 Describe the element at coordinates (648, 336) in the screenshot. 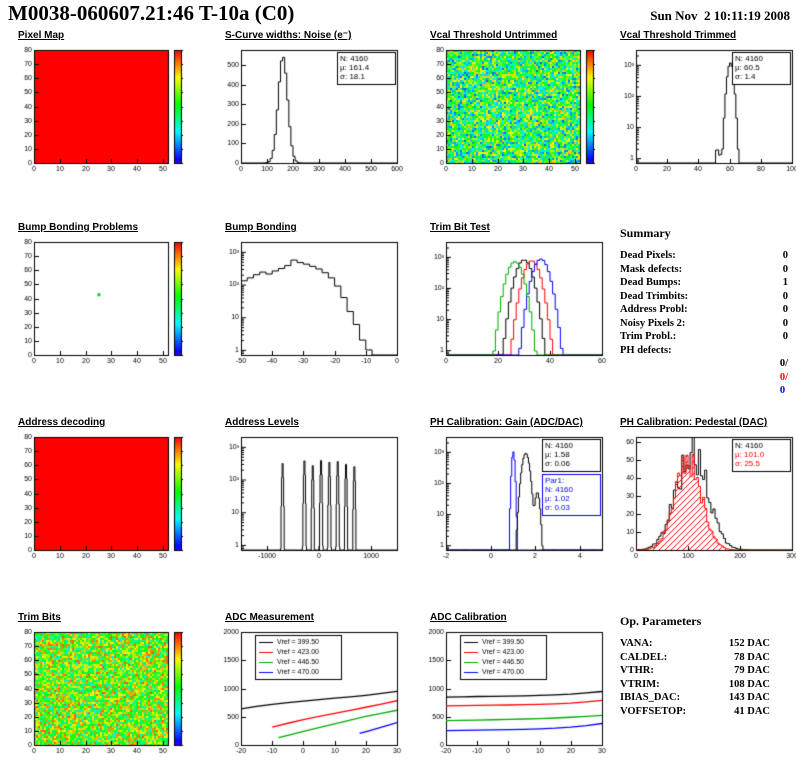

I see `summary-label: Trim Probl.:` at that location.